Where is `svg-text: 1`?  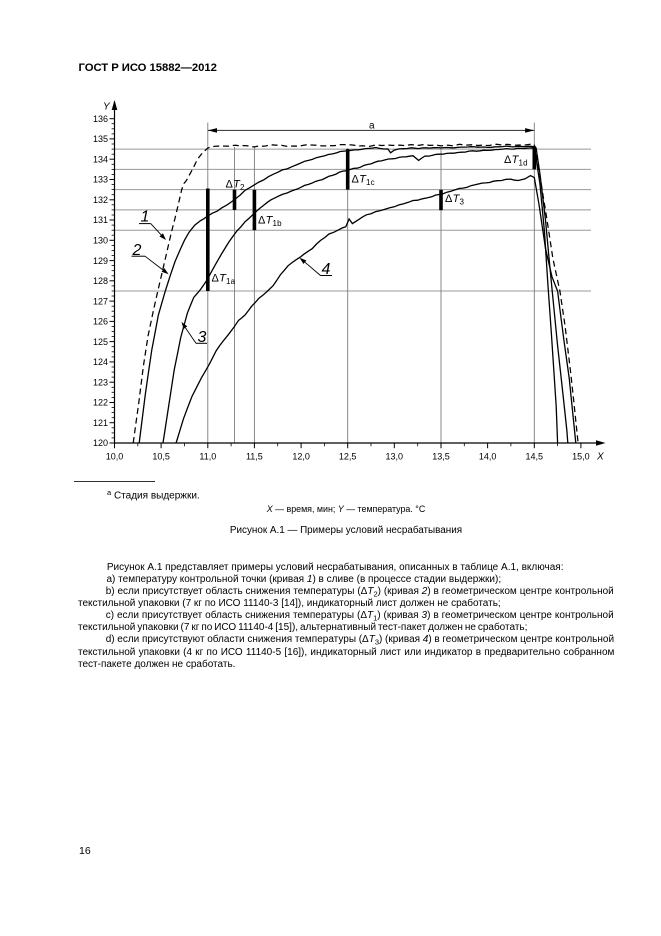
svg-text: 1 is located at coordinates (145, 217).